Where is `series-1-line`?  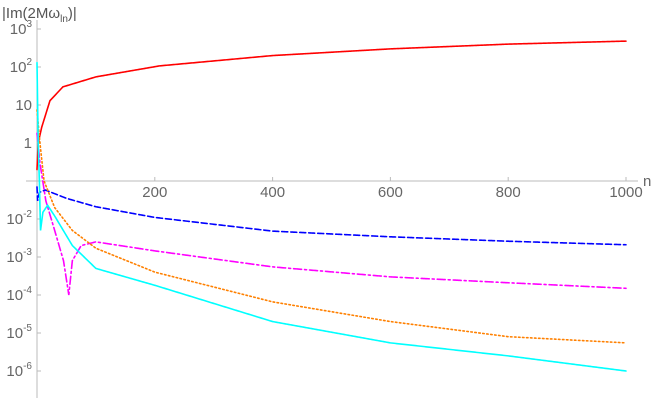
series-1-line is located at coordinates (331, 216).